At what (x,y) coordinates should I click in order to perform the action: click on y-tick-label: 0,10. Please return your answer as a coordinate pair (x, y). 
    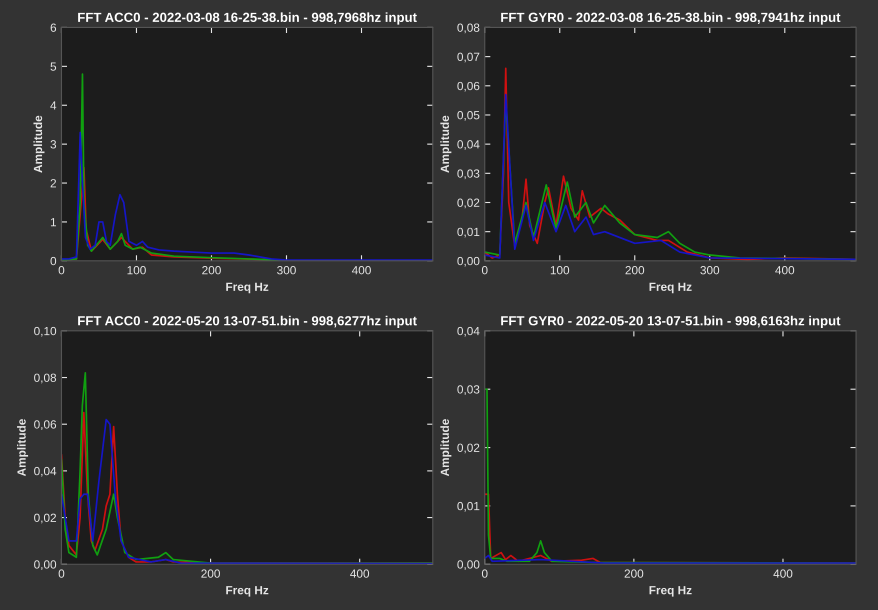
    Looking at the image, I should click on (45, 331).